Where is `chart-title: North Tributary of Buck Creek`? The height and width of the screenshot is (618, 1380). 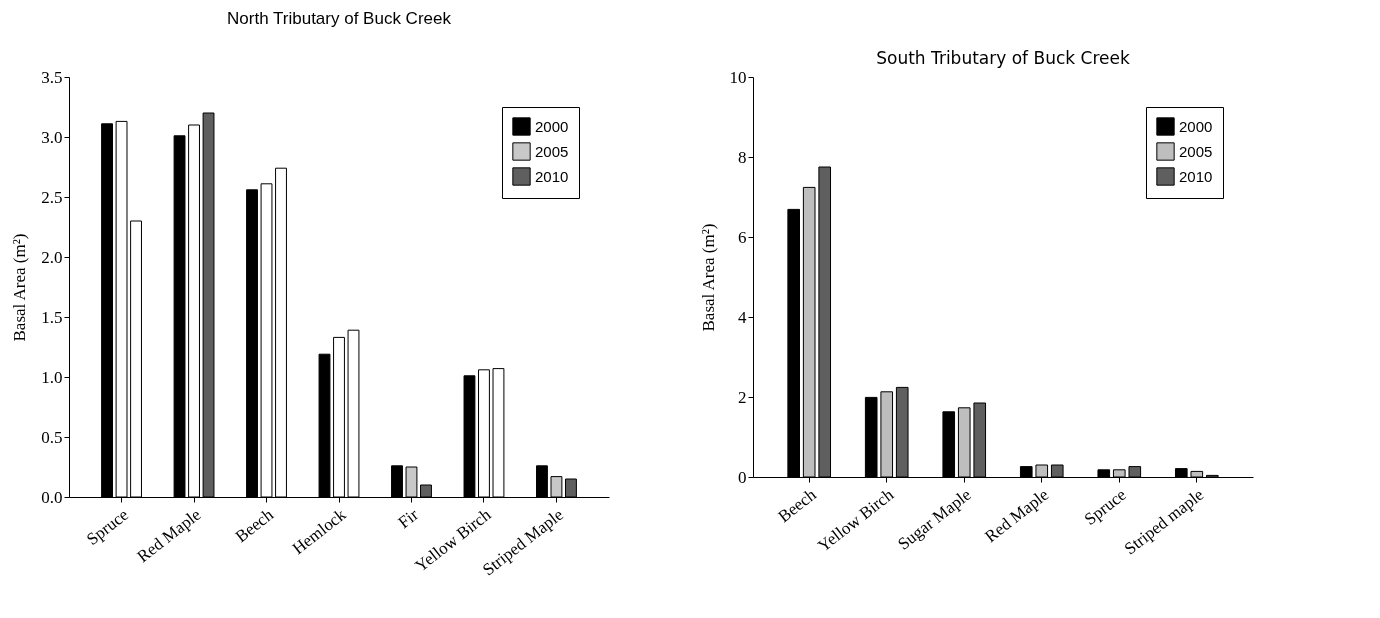 chart-title: North Tributary of Buck Creek is located at coordinates (339, 18).